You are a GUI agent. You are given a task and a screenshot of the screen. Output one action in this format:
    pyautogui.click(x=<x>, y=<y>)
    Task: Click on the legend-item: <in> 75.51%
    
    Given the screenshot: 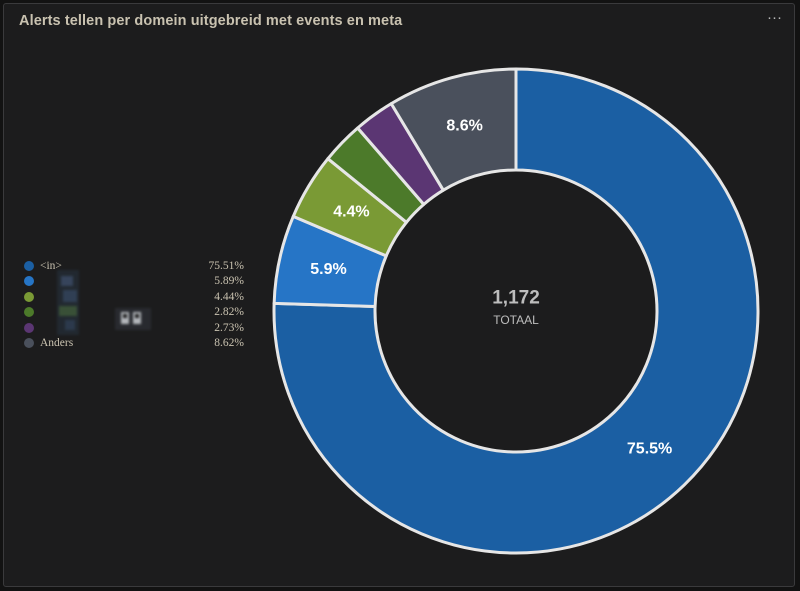 What is the action you would take?
    pyautogui.click(x=134, y=266)
    